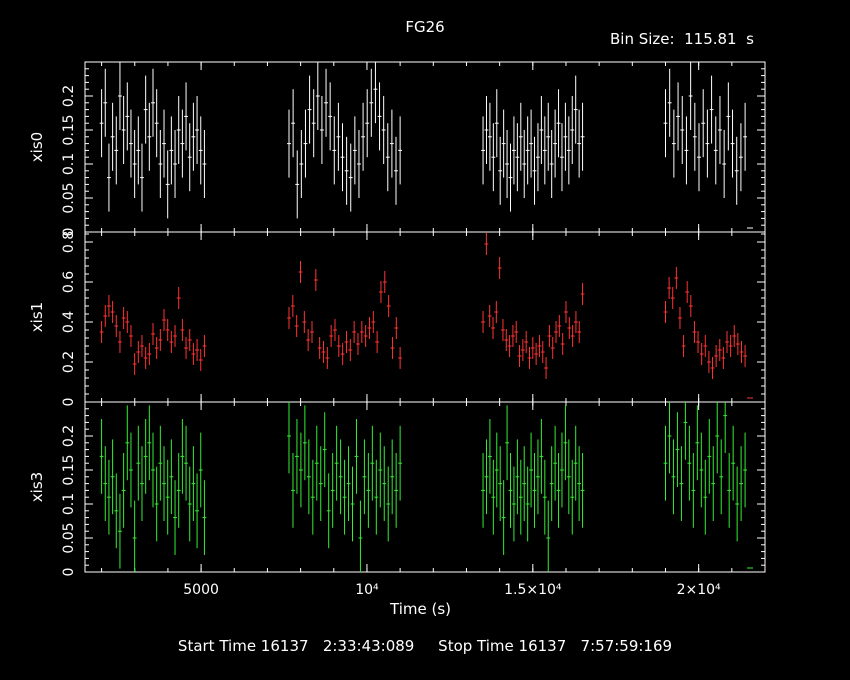 The width and height of the screenshot is (850, 680). Describe the element at coordinates (37, 317) in the screenshot. I see `xis1-axis-label: xis1` at that location.